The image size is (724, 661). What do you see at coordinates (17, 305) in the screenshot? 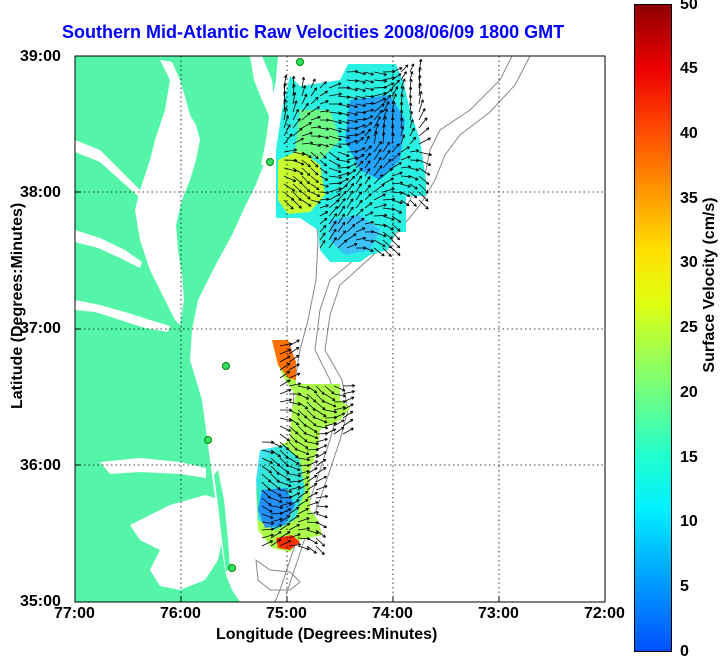
I see `y-axis-title: Latitude (Degrees:Minutes)` at bounding box center [17, 305].